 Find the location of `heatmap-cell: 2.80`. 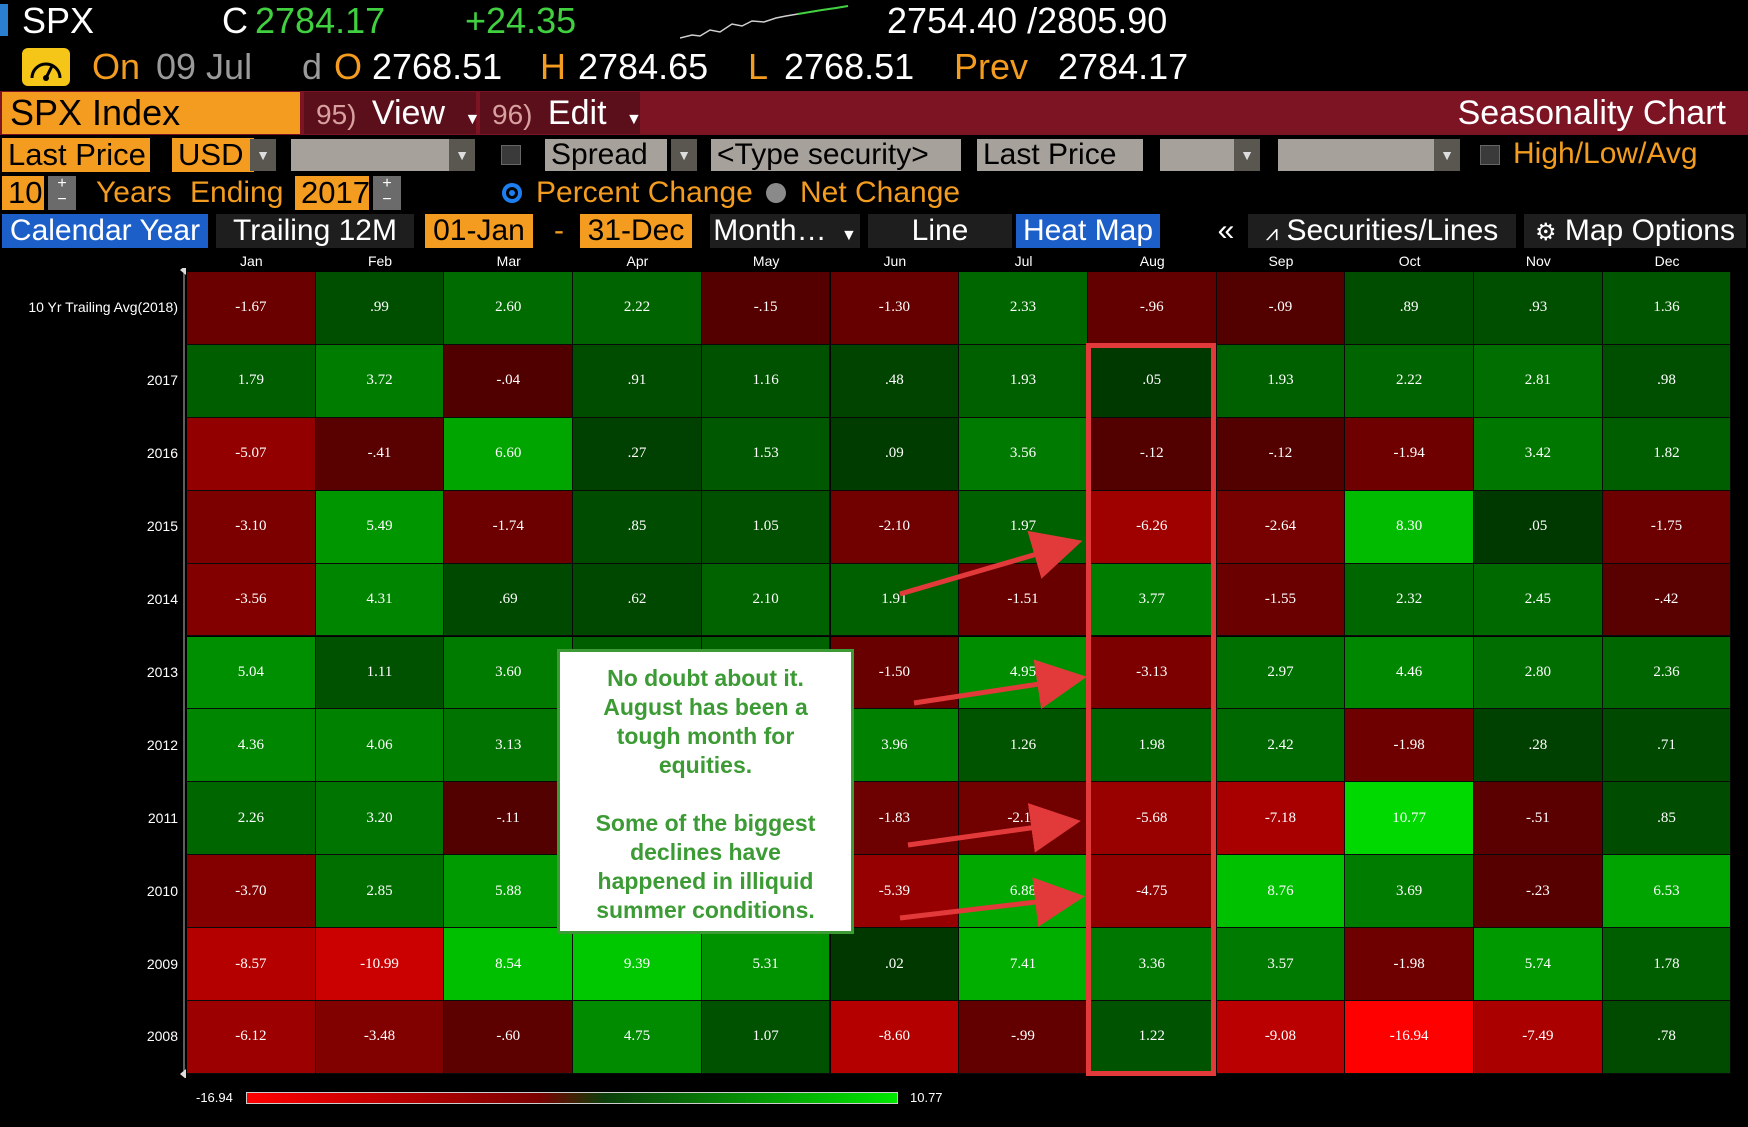

heatmap-cell: 2.80 is located at coordinates (1538, 673).